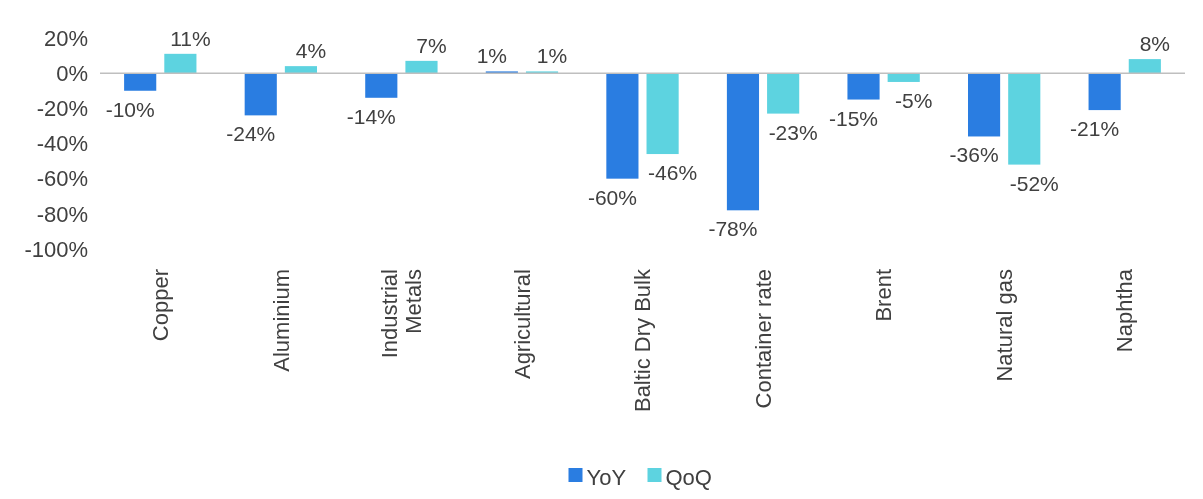 The height and width of the screenshot is (499, 1203). Describe the element at coordinates (311, 51) in the screenshot. I see `data-label: 4%` at that location.